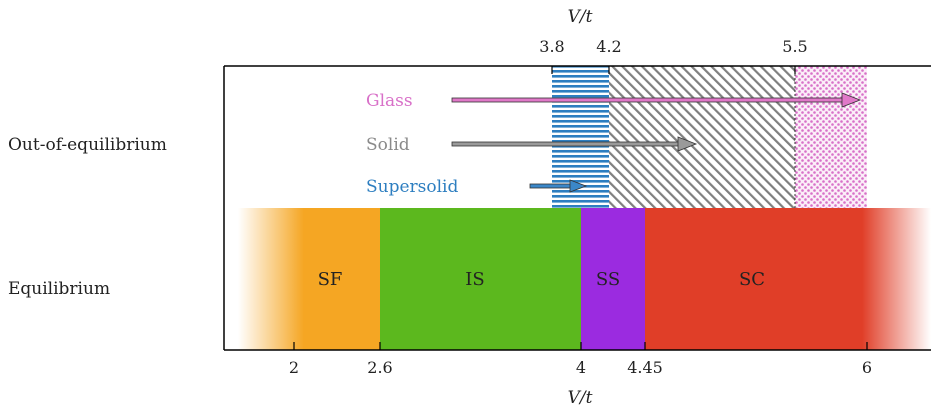  Describe the element at coordinates (388, 145) in the screenshot. I see `label-solid: Solid` at that location.